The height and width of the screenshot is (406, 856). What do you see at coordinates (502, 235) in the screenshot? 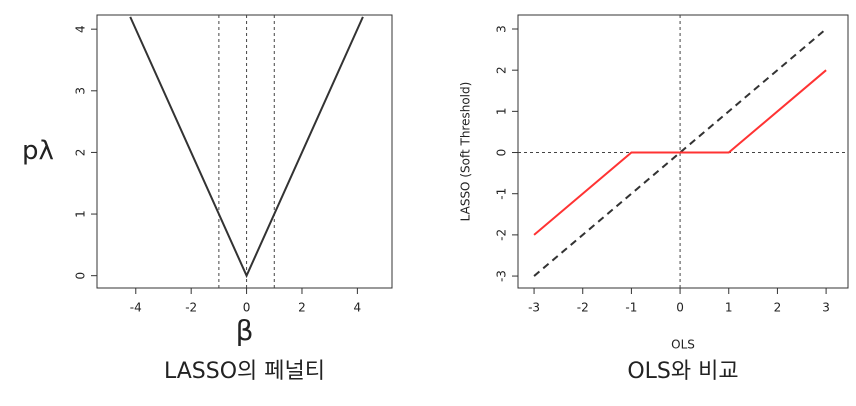
I see `y-tick-label: -2` at bounding box center [502, 235].